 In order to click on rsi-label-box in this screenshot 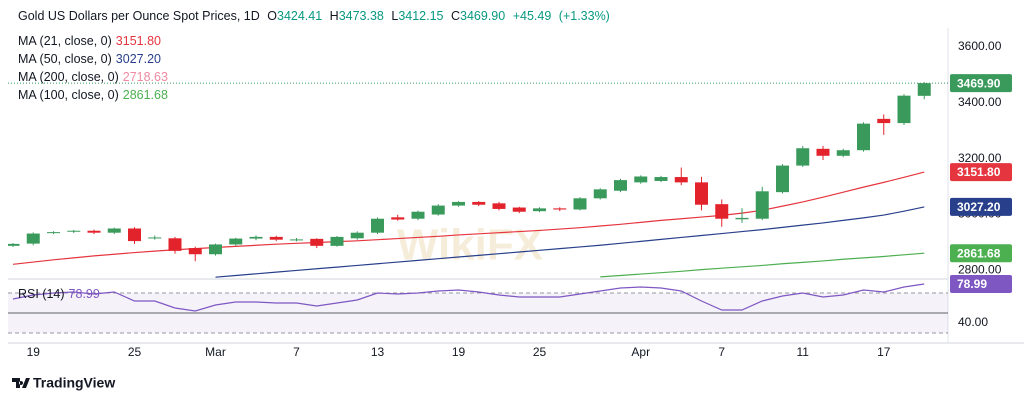, I will do `click(981, 284)`.